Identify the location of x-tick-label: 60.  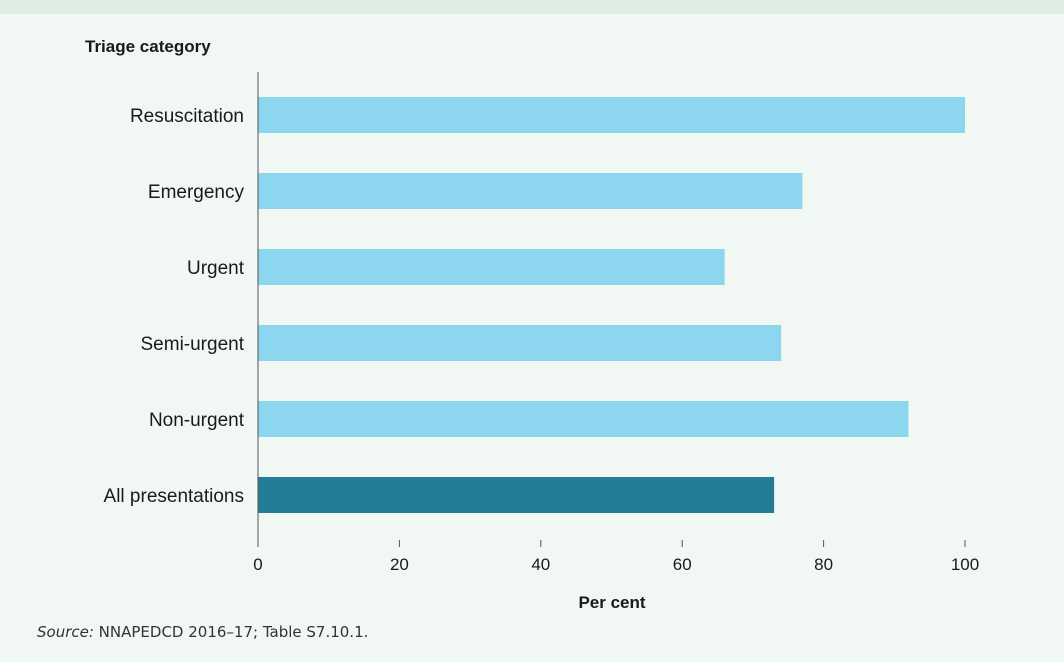
(682, 564).